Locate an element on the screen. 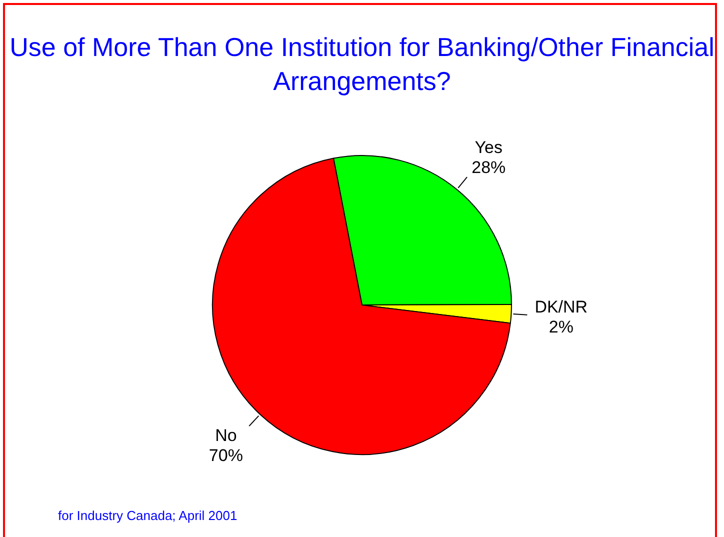 This screenshot has height=537, width=724. data-label: 70% is located at coordinates (225, 456).